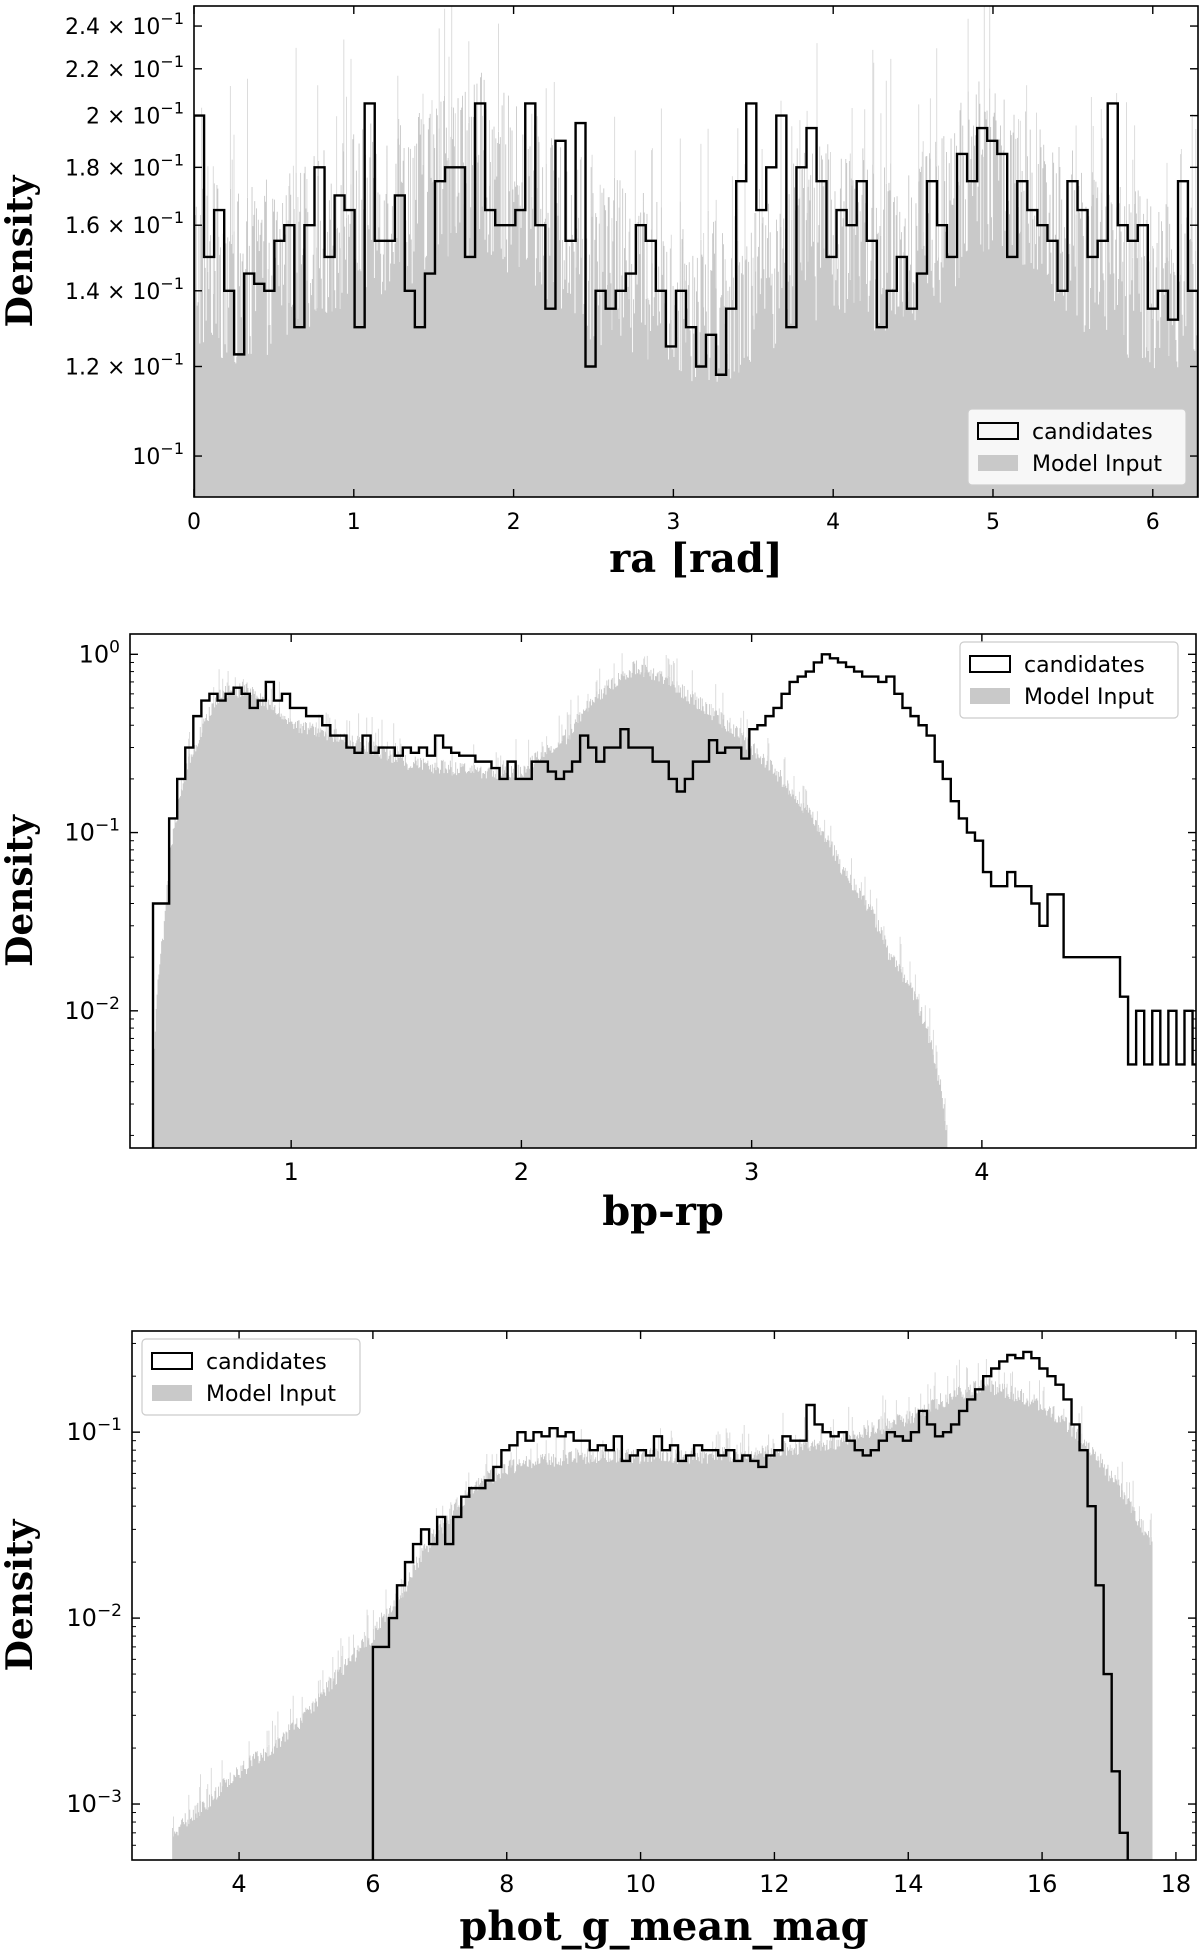 Image resolution: width=1200 pixels, height=1950 pixels. I want to click on y-tick-label-ra: 2.4 × 10⁻¹, so click(124, 24).